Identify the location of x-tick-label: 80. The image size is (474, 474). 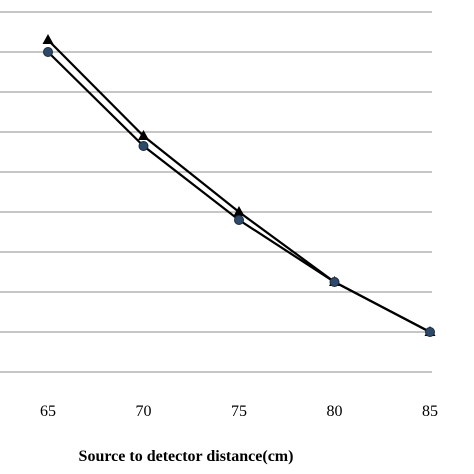
(335, 411).